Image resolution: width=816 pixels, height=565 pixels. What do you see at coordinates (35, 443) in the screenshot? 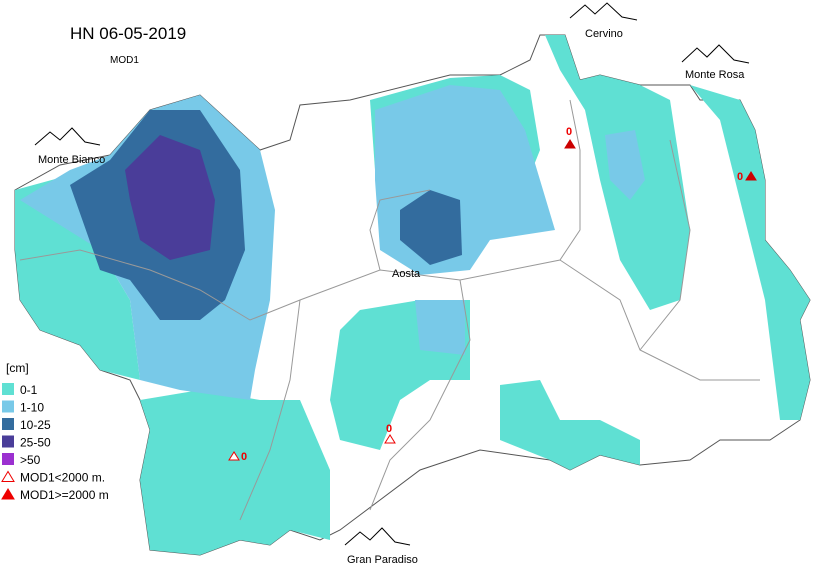
I see `legend-label: 25-50` at bounding box center [35, 443].